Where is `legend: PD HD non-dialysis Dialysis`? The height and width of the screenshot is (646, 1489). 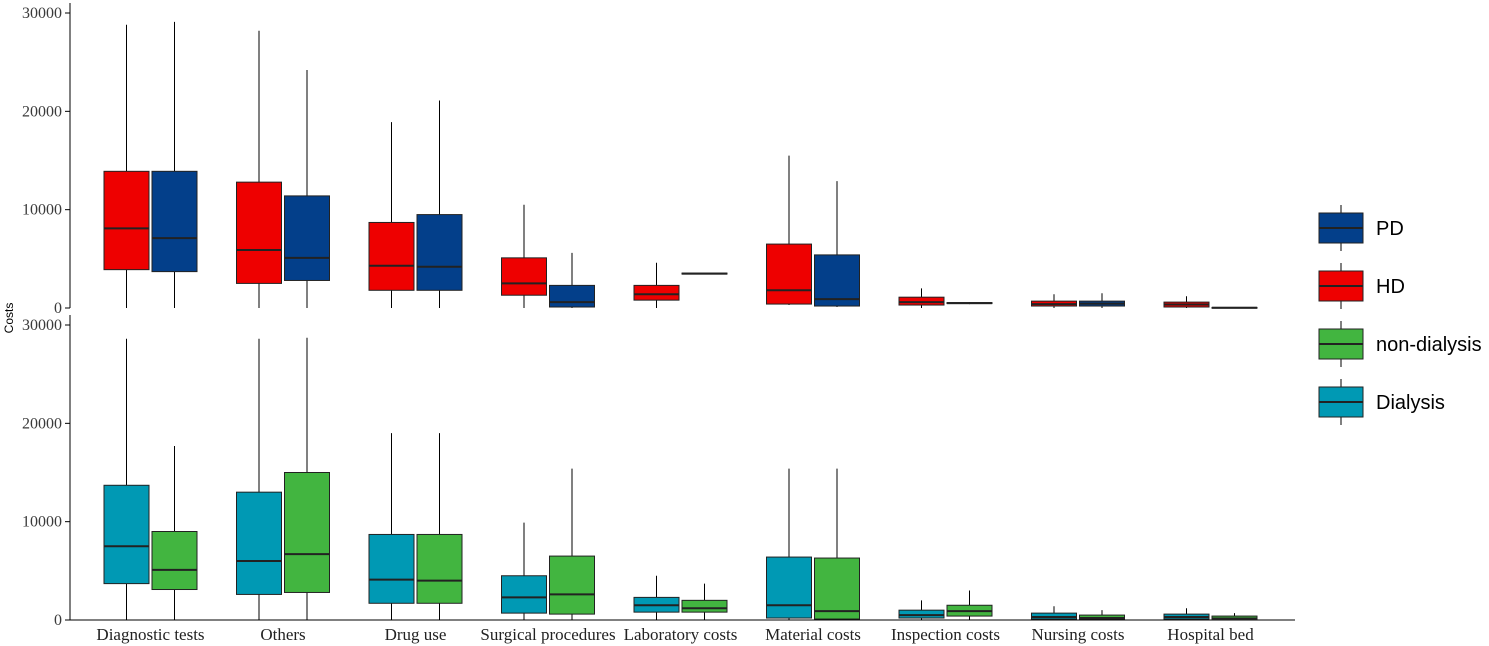 legend: PD HD non-dialysis Dialysis is located at coordinates (1400, 315).